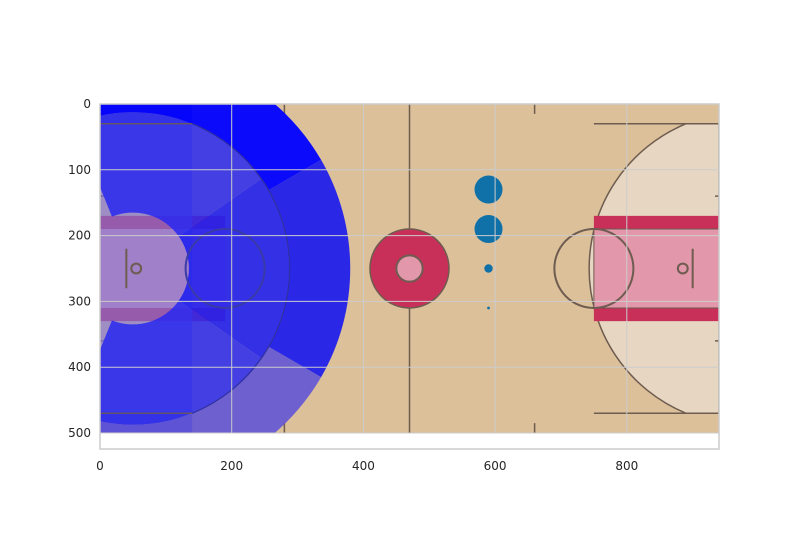 This screenshot has height=550, width=800. Describe the element at coordinates (211, 389) in the screenshot. I see `zone-three-bottom` at that location.